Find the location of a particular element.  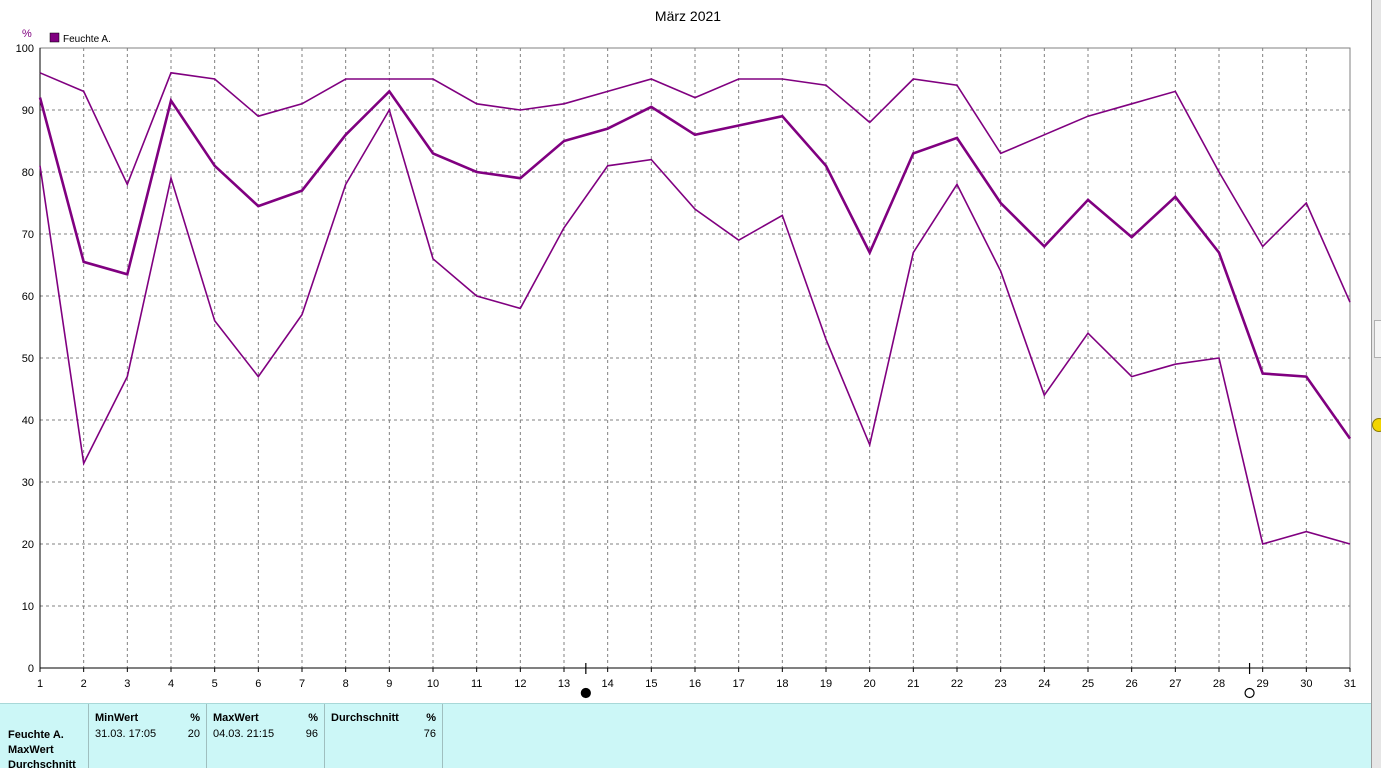

x-tick-label: 31 is located at coordinates (1350, 684).